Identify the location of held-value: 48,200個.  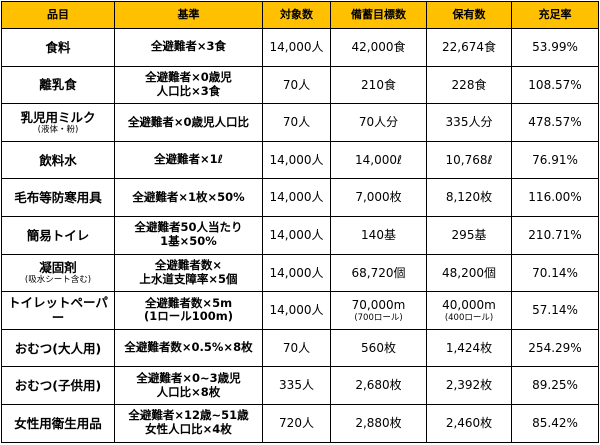
(469, 272).